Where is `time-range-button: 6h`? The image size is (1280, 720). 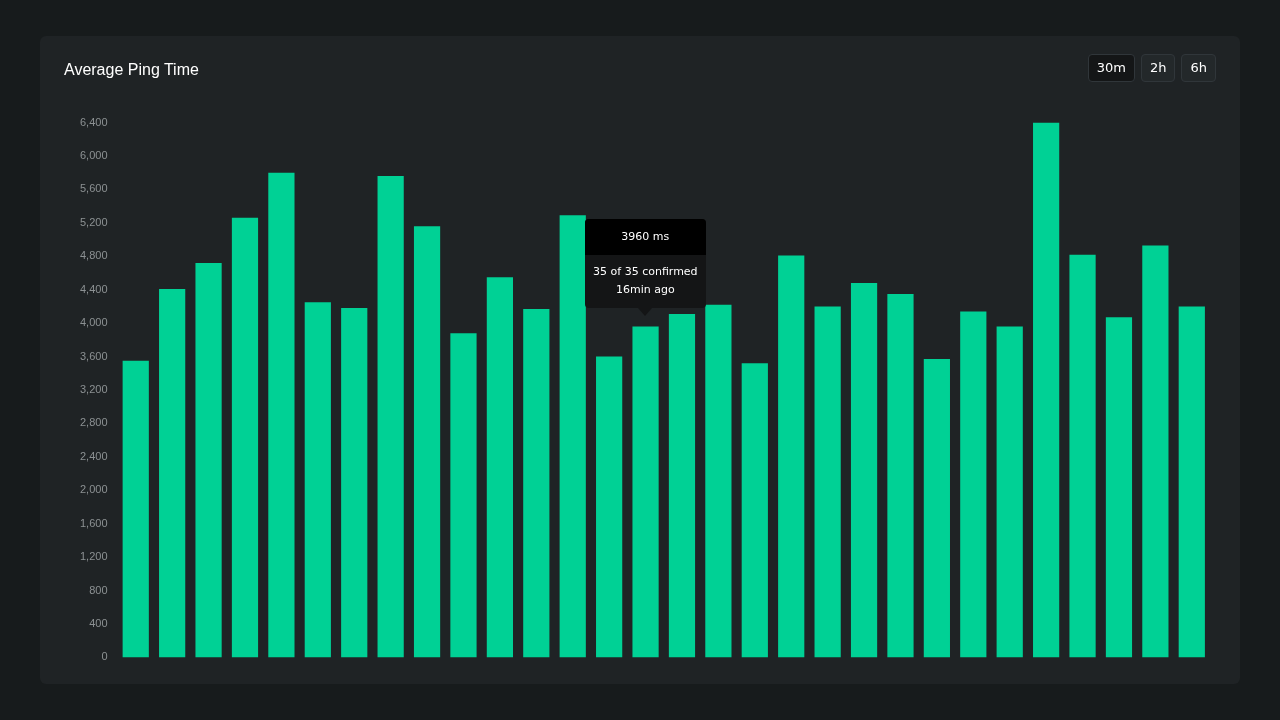 time-range-button: 6h is located at coordinates (1198, 68).